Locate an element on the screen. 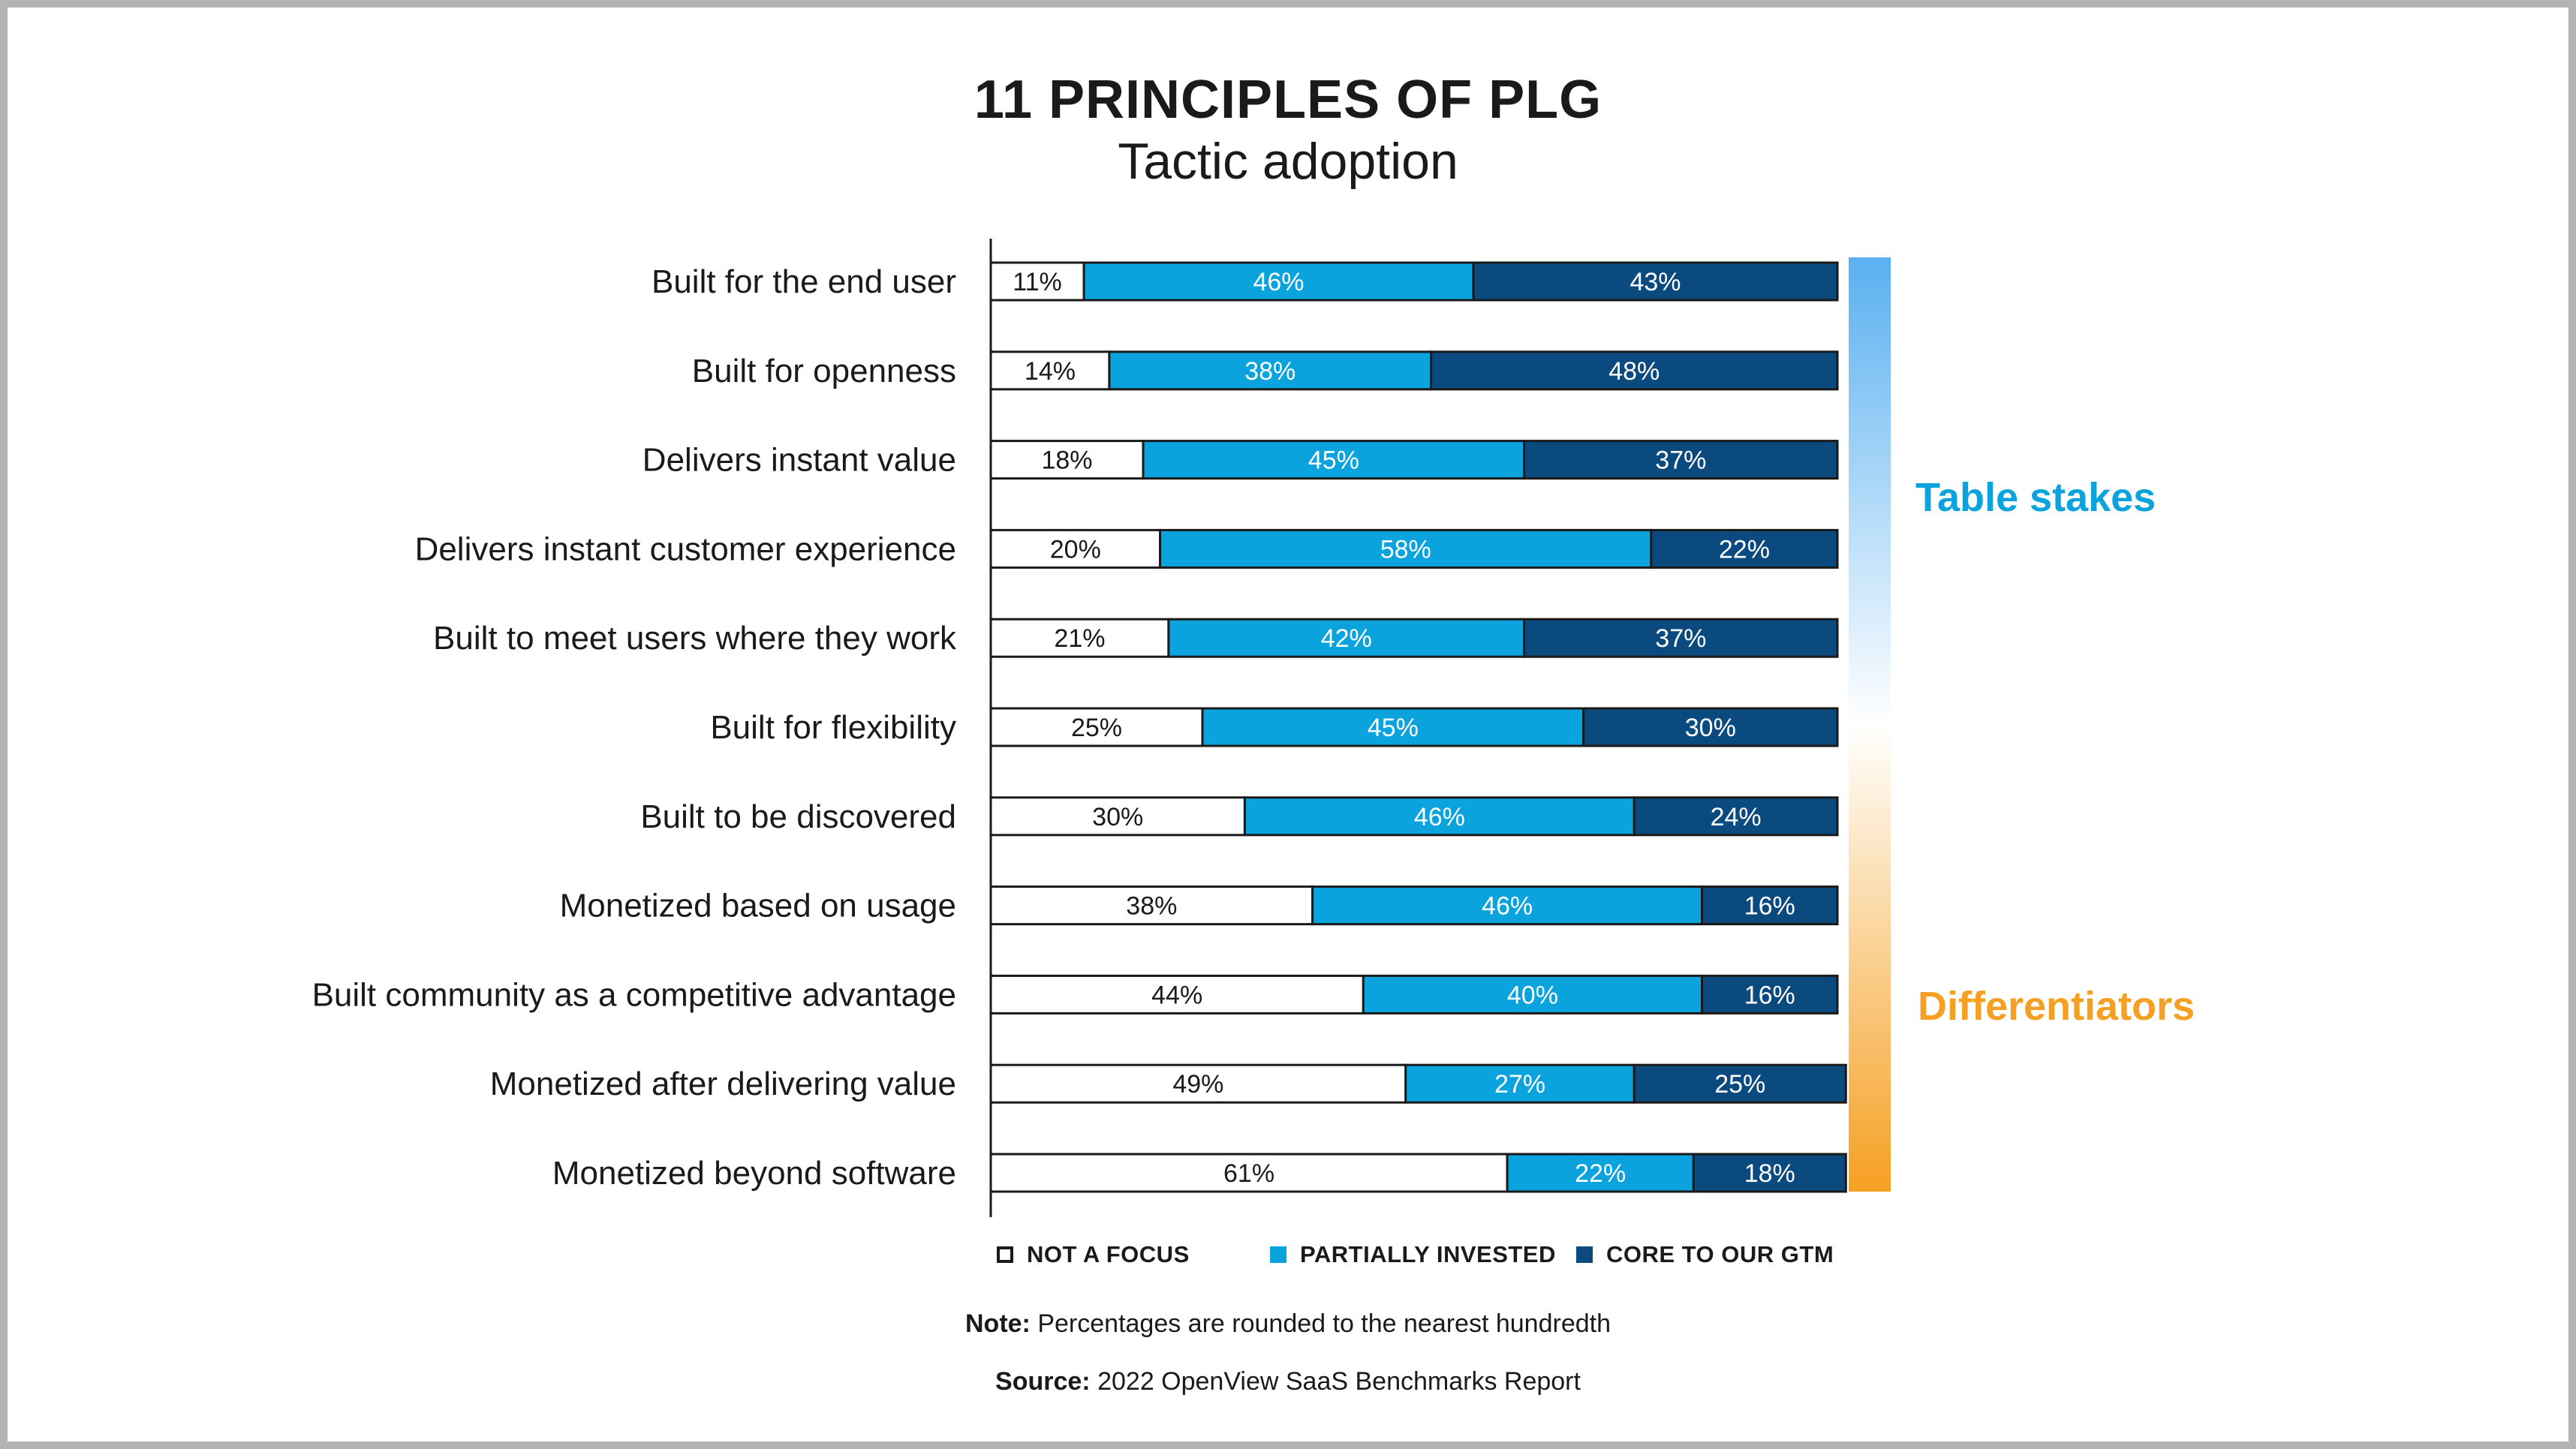  data-label: 49% is located at coordinates (1197, 1084).